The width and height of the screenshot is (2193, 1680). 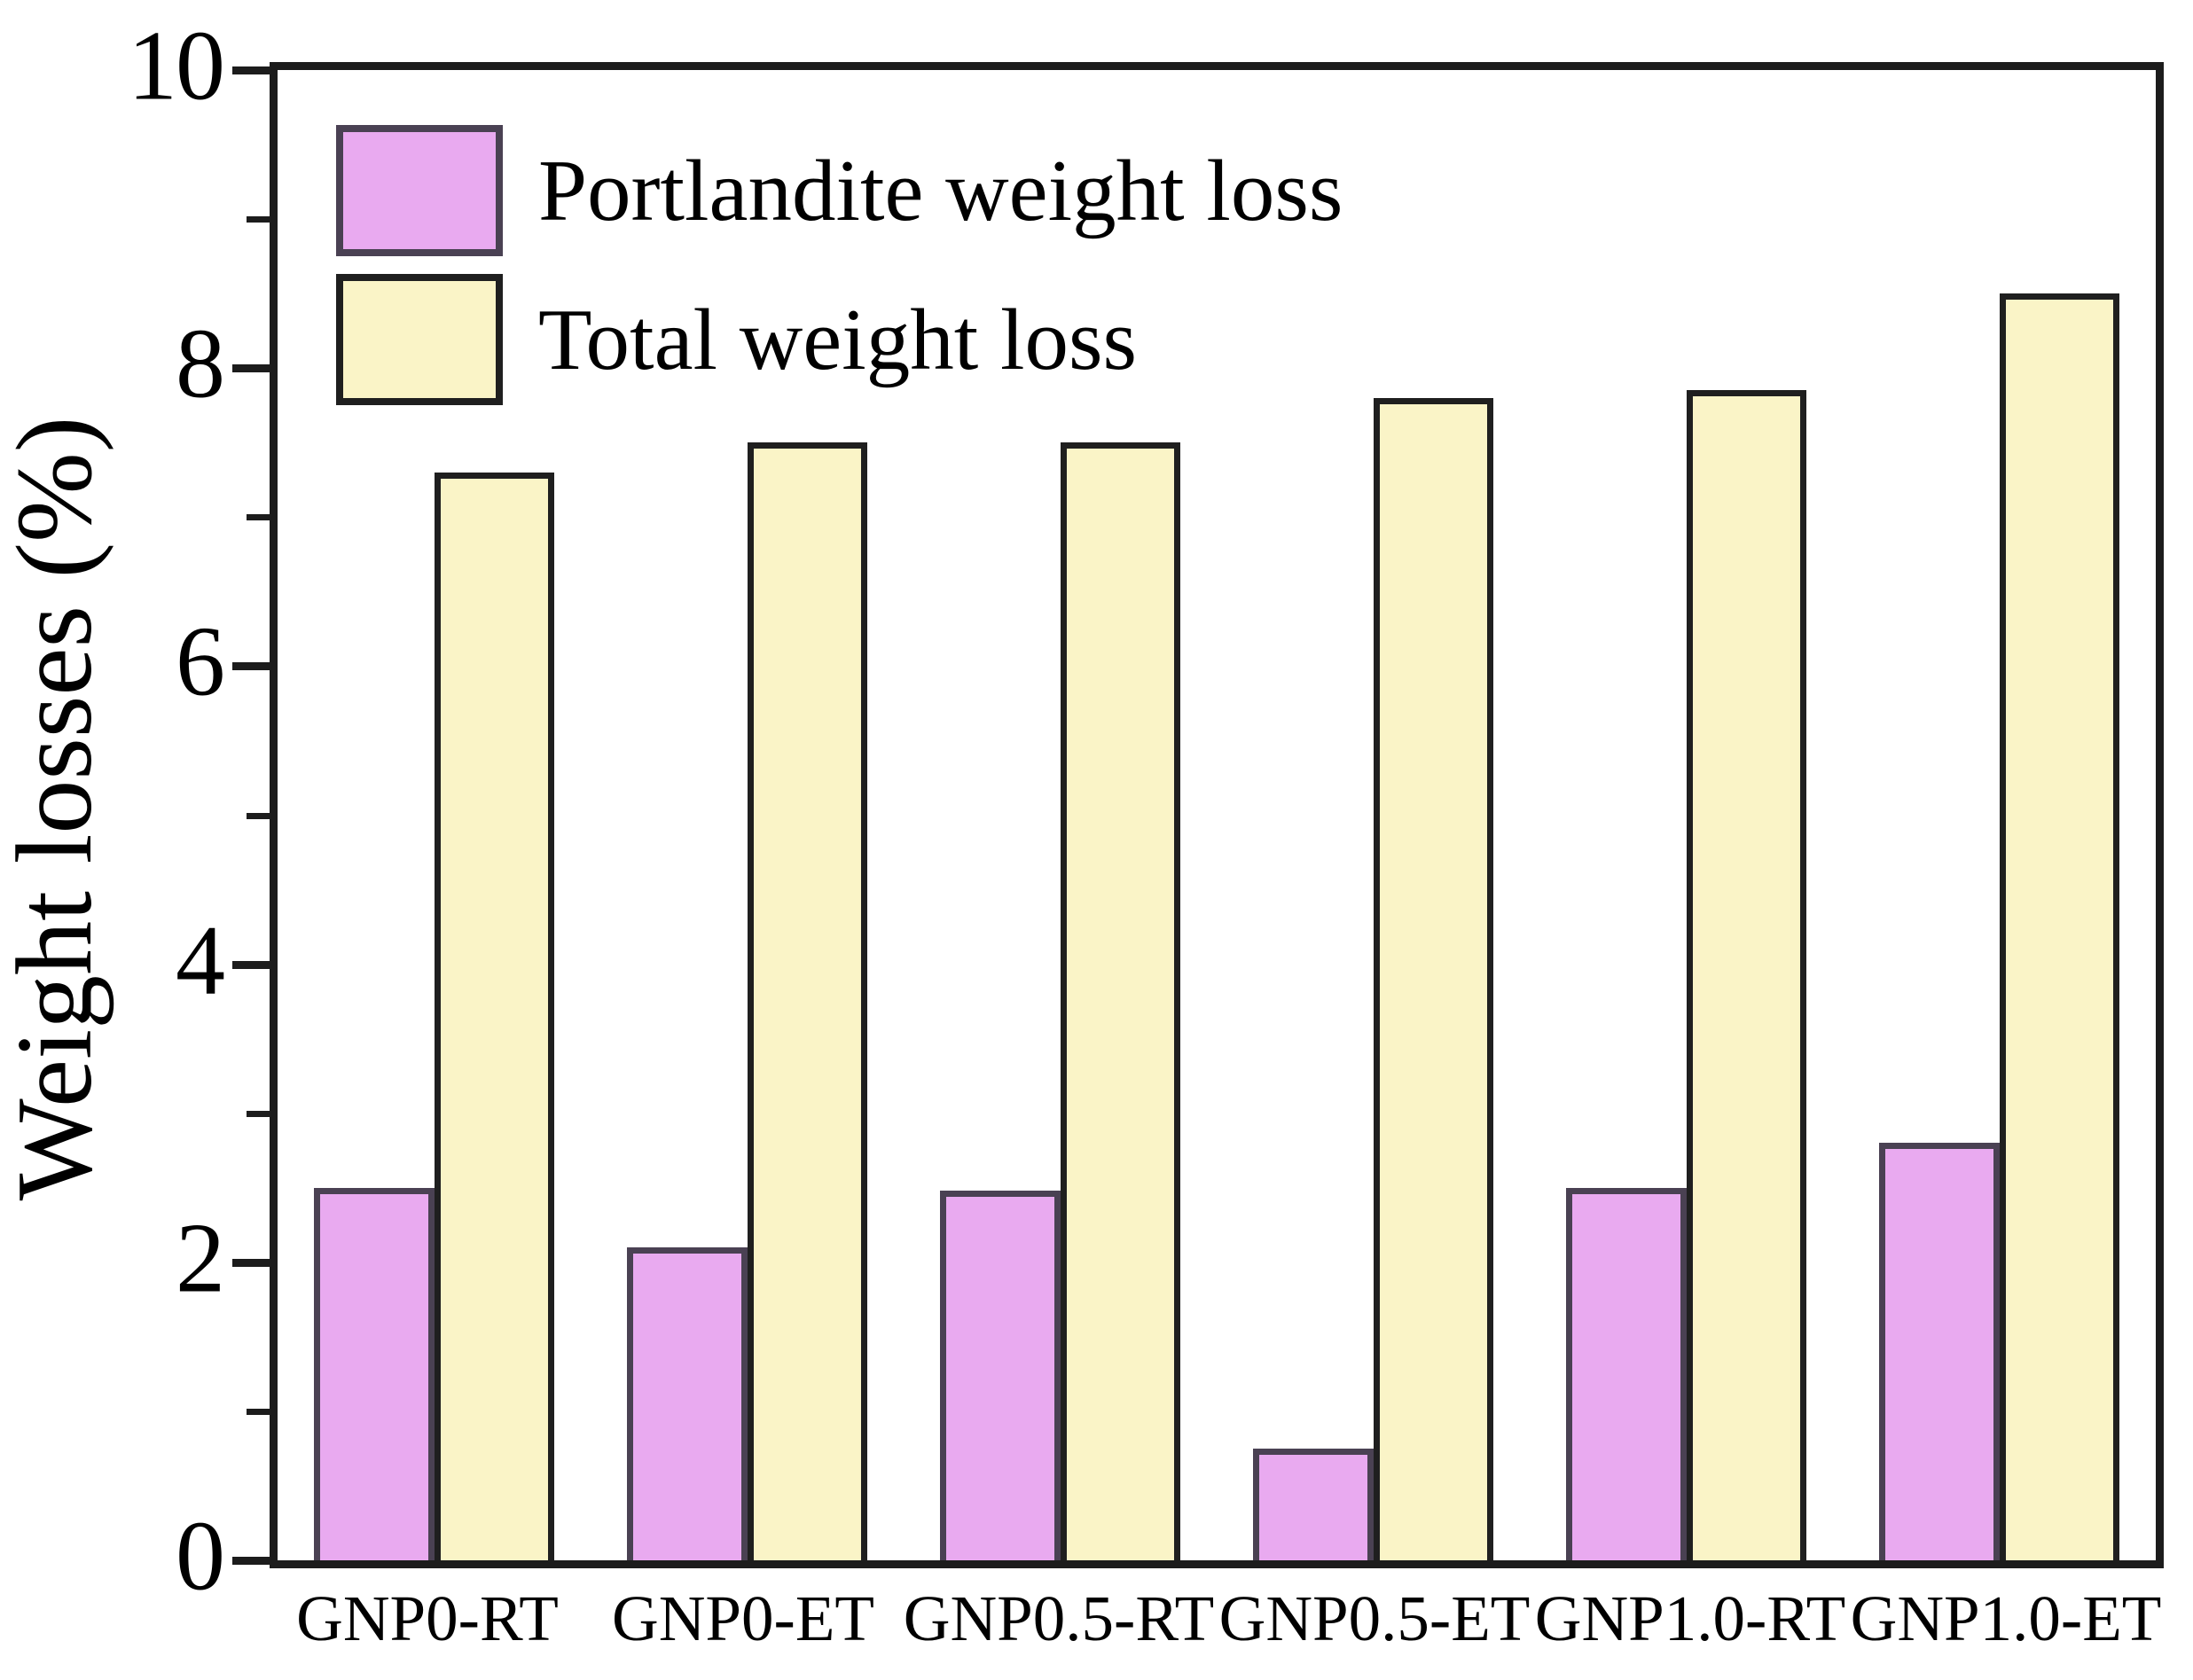 I want to click on bar-group-GNP0.5-RT, so click(x=1061, y=815).